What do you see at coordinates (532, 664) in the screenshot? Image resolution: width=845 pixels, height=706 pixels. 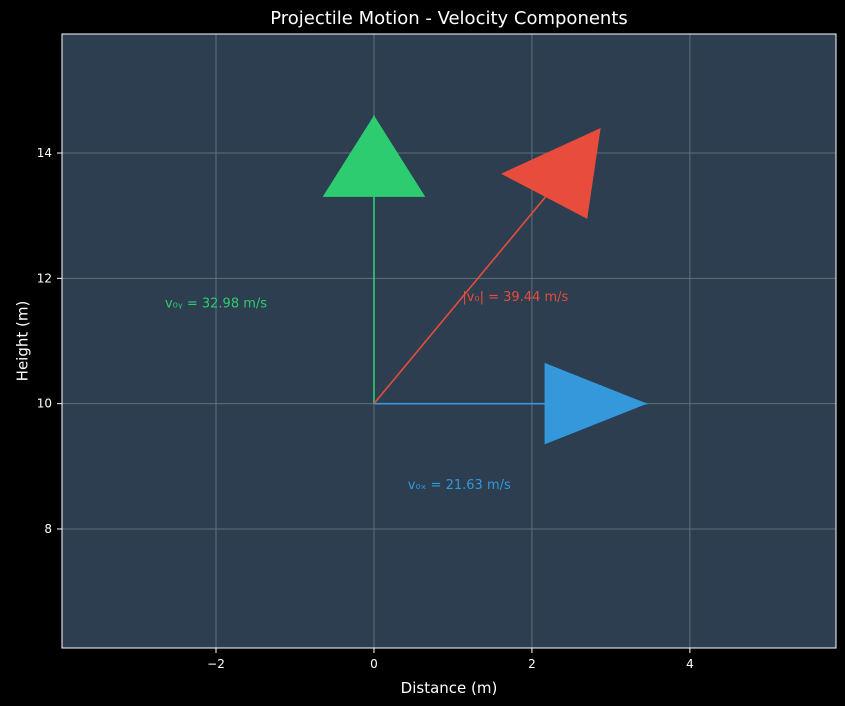 I see `x-tick-label: 2` at bounding box center [532, 664].